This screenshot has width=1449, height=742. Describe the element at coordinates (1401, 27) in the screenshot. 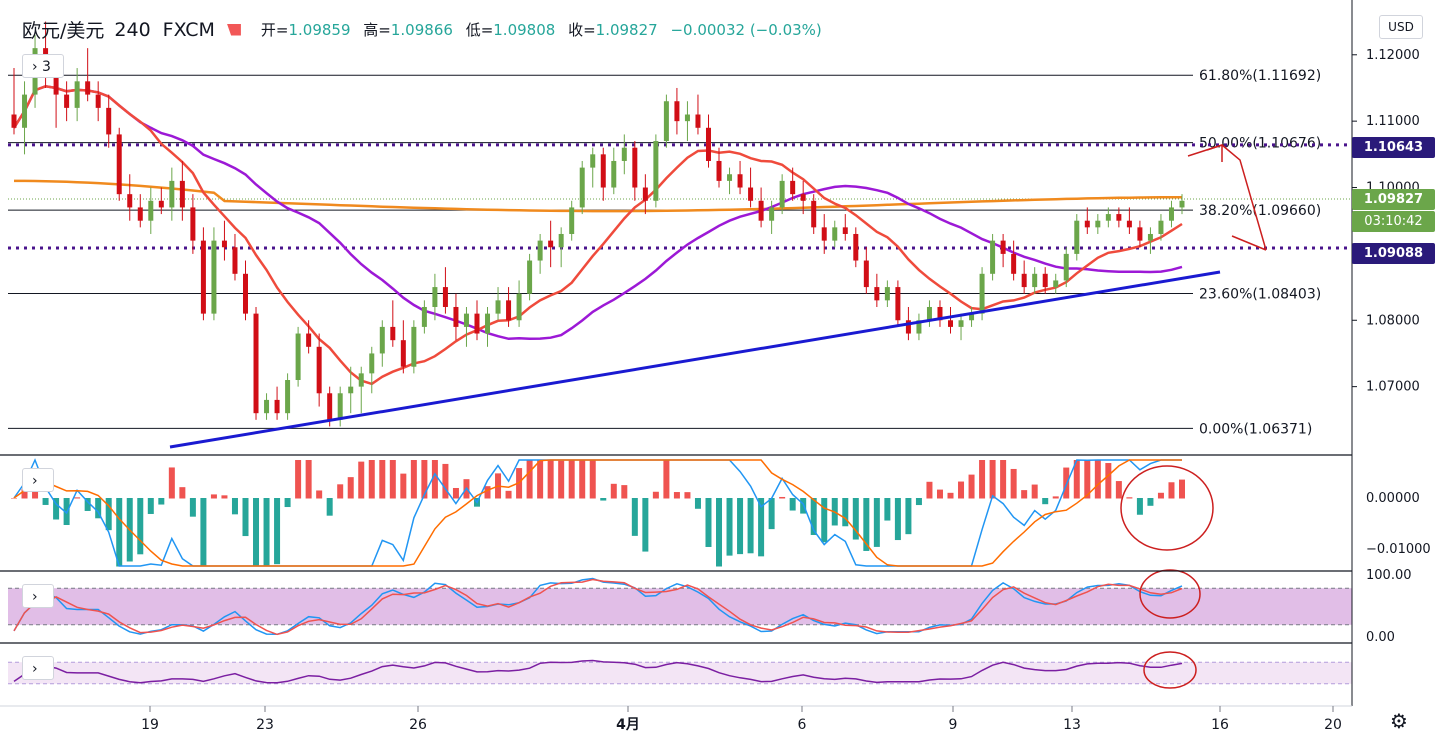

I see `currency-button: USD` at that location.